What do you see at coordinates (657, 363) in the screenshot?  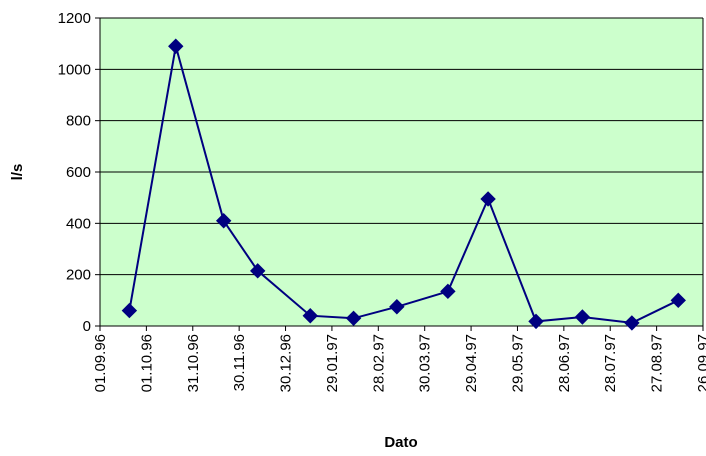 I see `x-tick-label: 27.08.97` at bounding box center [657, 363].